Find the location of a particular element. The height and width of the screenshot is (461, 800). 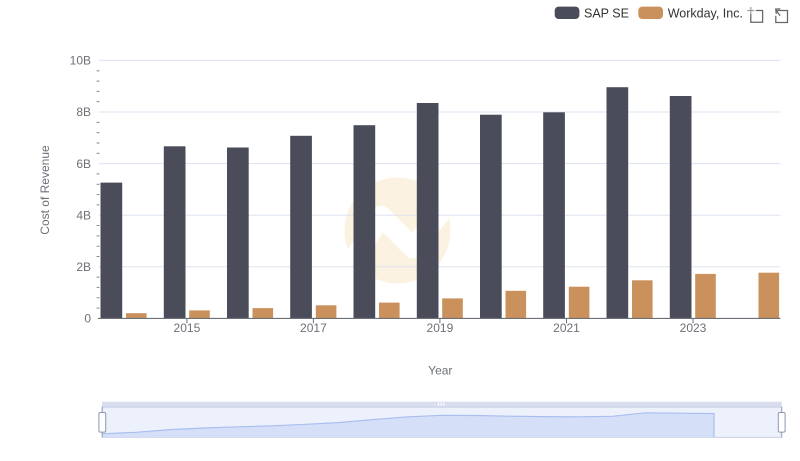

svg-text: 2B is located at coordinates (83, 267).